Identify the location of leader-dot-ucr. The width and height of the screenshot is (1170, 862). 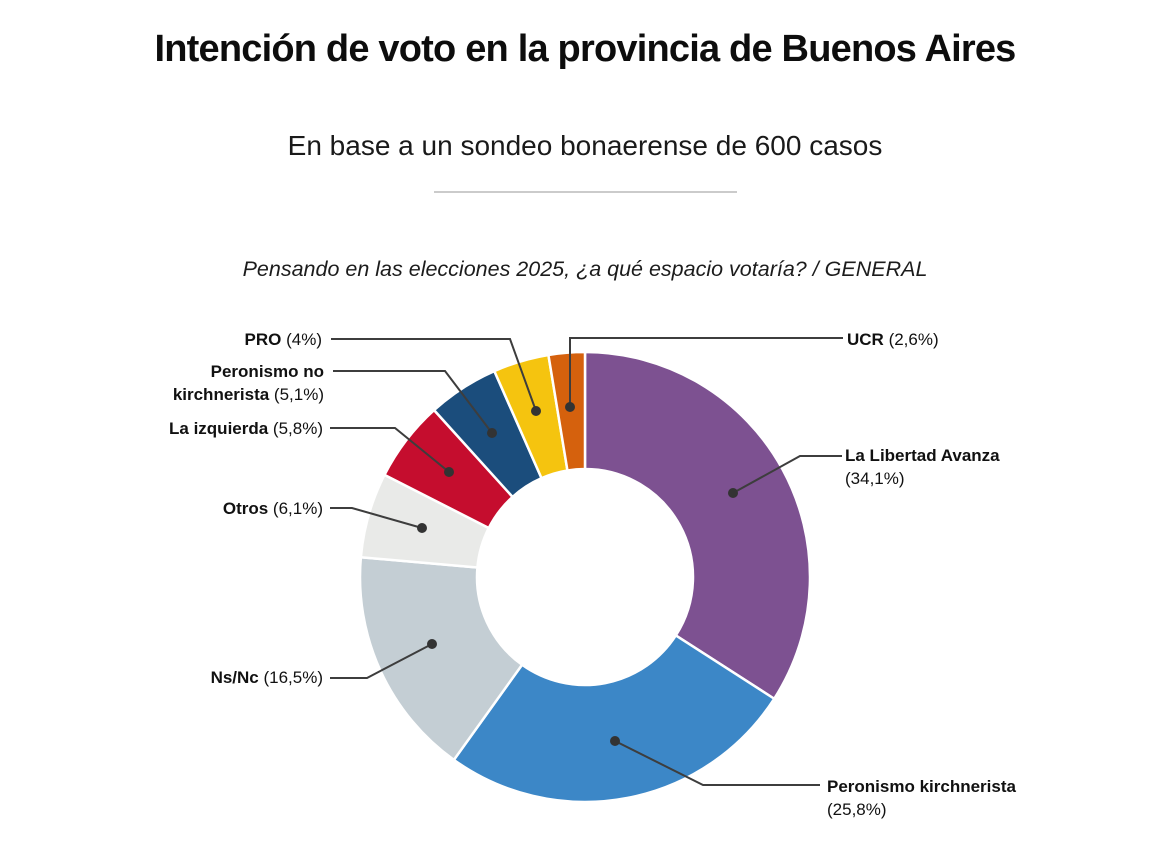
(570, 407).